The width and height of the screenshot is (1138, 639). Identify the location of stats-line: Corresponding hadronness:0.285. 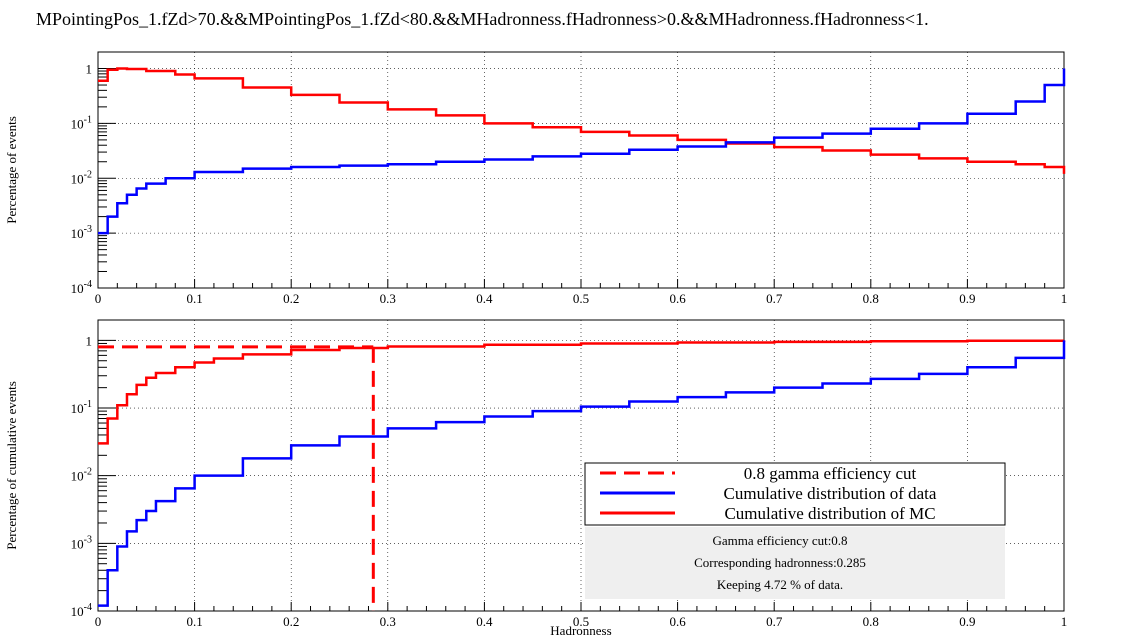
(780, 562).